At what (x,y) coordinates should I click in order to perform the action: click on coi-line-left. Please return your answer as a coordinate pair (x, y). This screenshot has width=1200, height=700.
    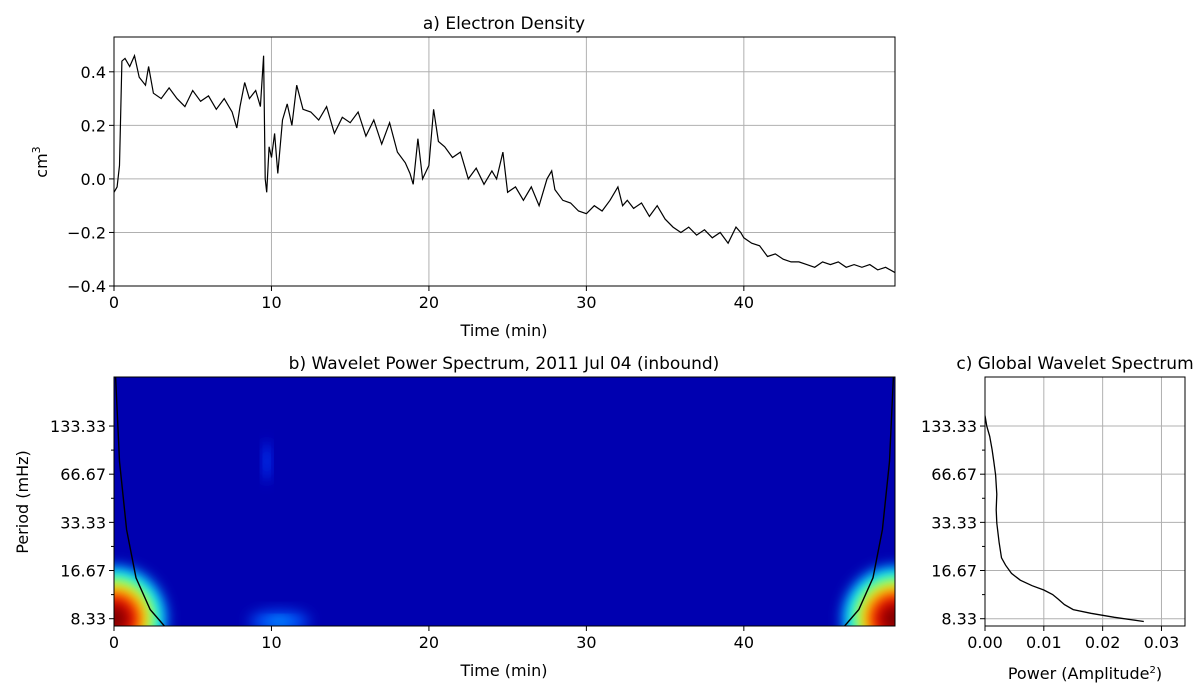
    Looking at the image, I should click on (139, 501).